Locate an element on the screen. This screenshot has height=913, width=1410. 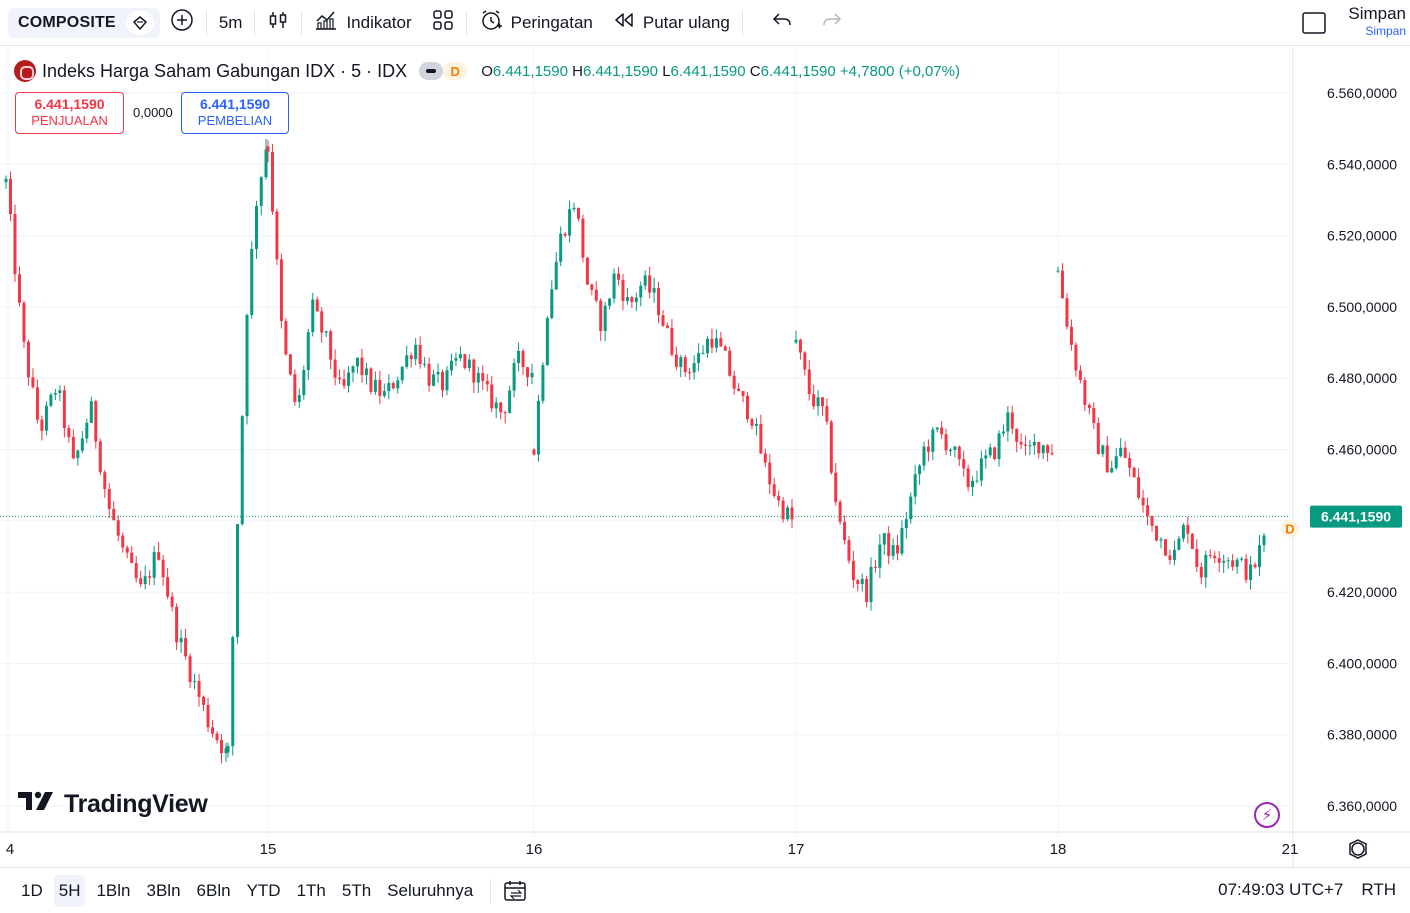
fullscreen-button is located at coordinates (1314, 25).